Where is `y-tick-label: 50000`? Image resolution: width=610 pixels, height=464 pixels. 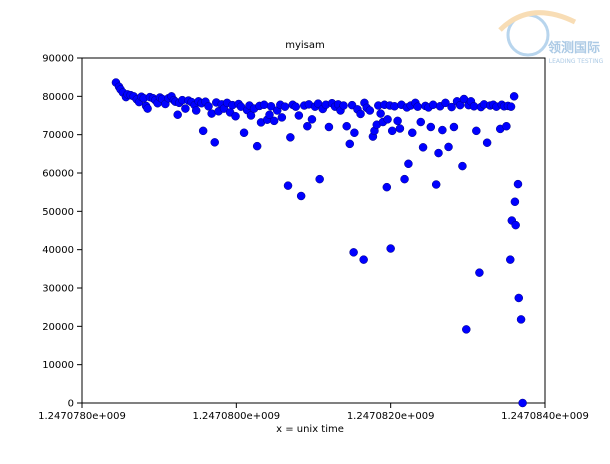
y-tick-label: 50000 is located at coordinates (58, 212).